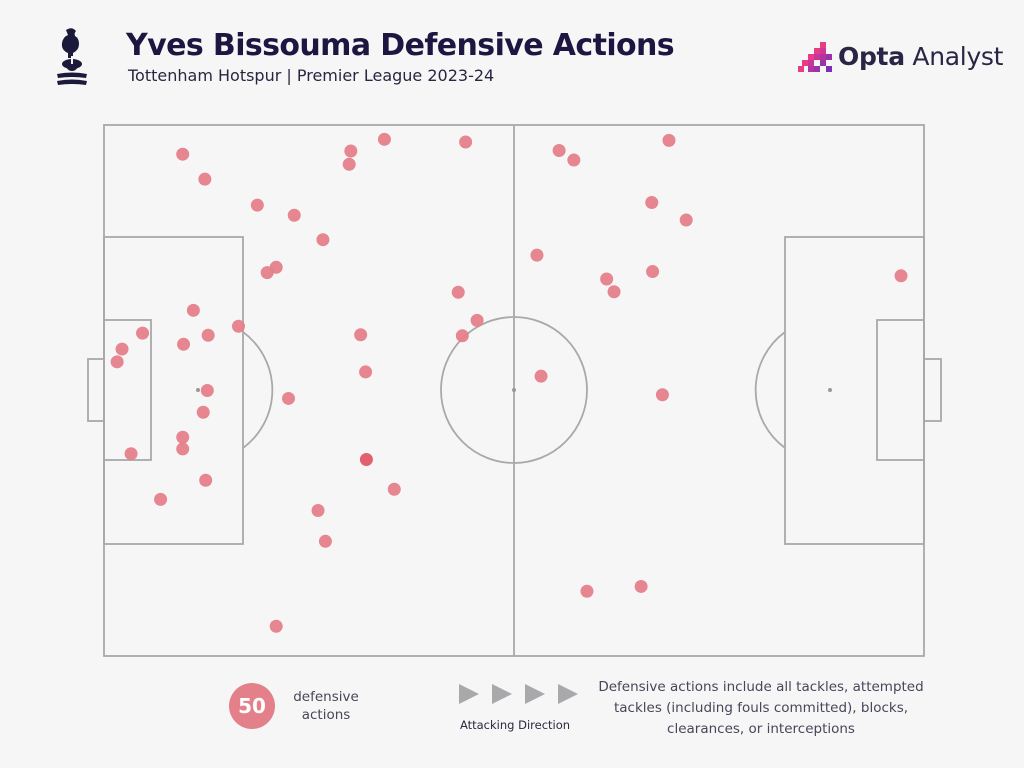 Image resolution: width=1024 pixels, height=768 pixels. I want to click on centre-spot, so click(514, 390).